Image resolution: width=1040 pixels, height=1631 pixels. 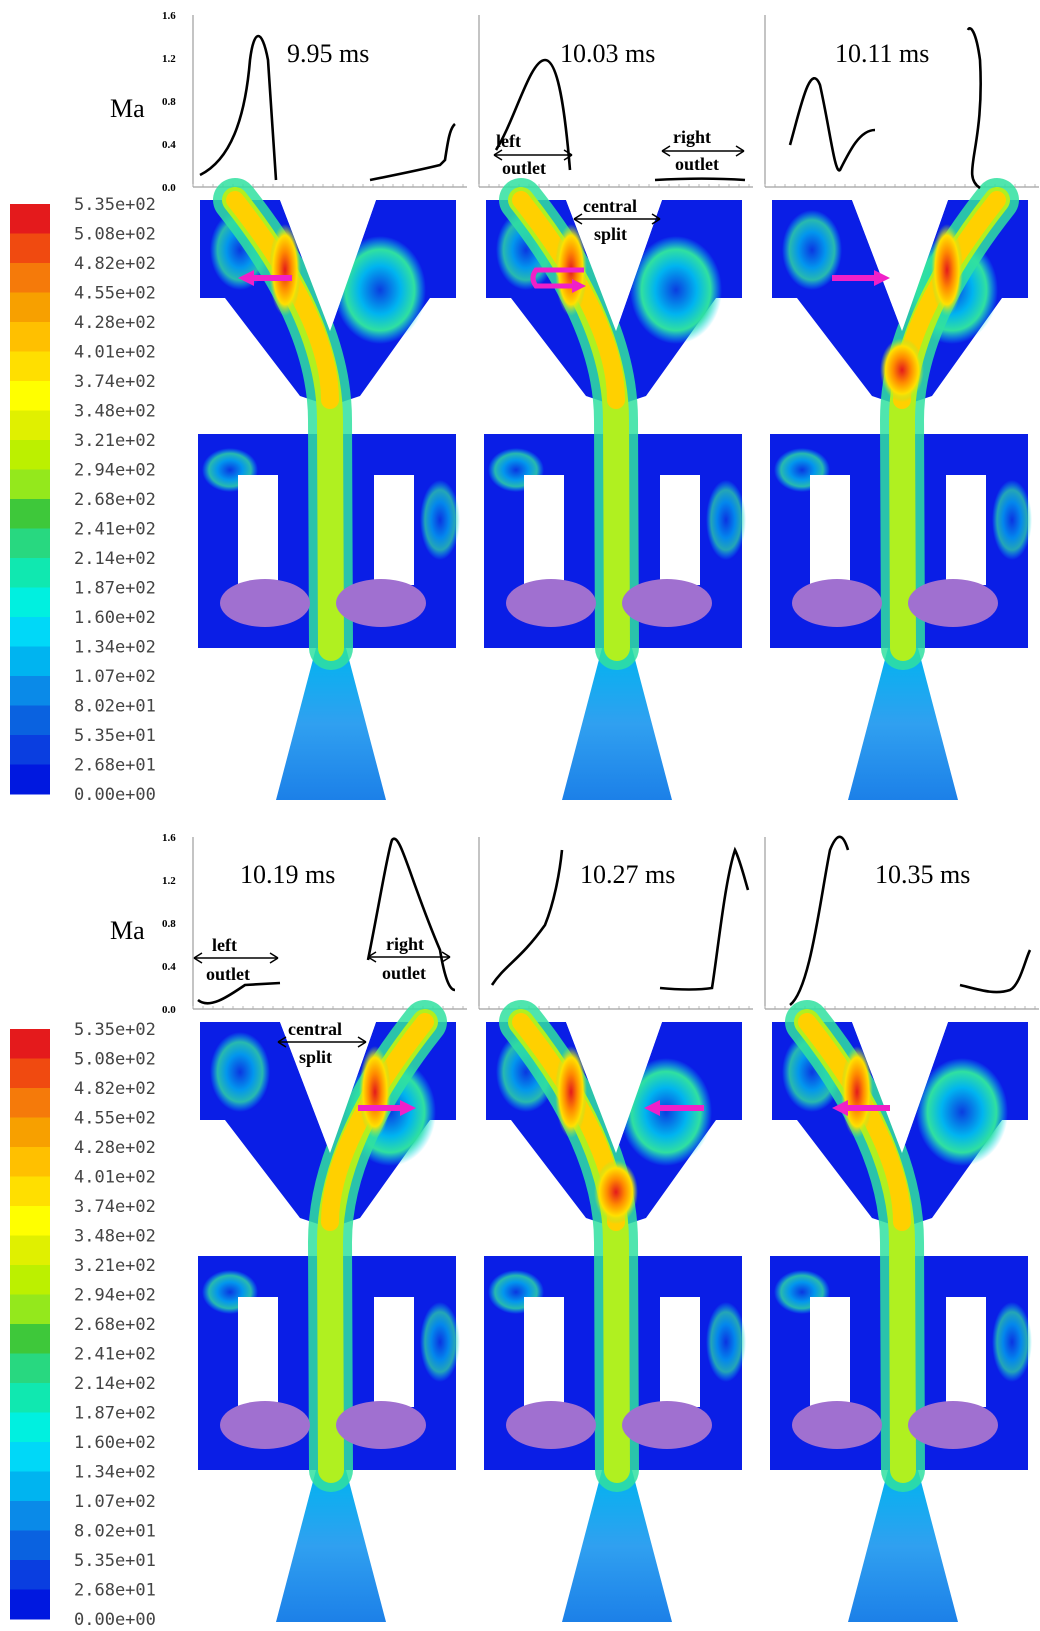 What do you see at coordinates (533, 154) in the screenshot?
I see `annotation-left-outlet-top: left outlet` at bounding box center [533, 154].